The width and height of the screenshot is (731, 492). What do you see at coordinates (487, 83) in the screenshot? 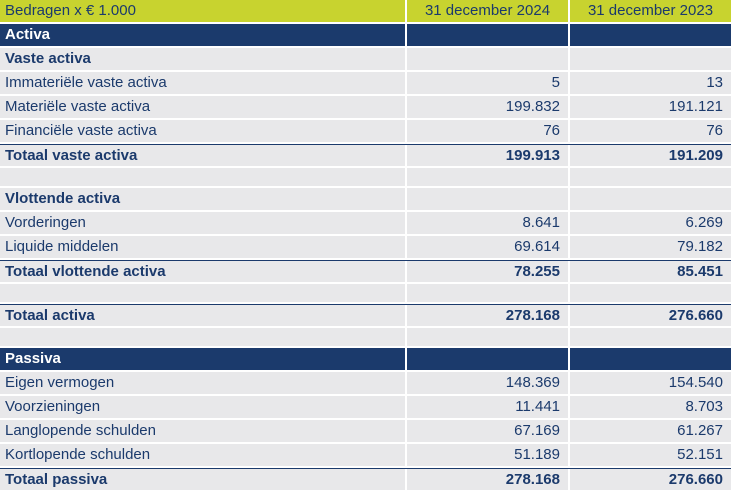
I see `value-2024: 5` at bounding box center [487, 83].